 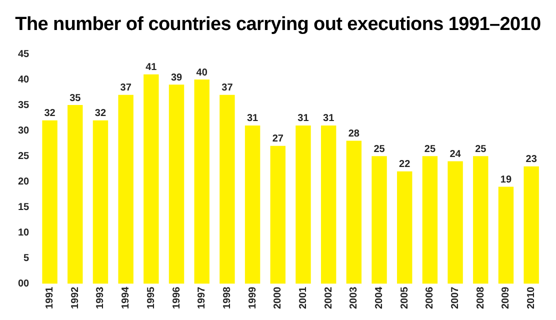 I want to click on data-label: 39, so click(x=176, y=78).